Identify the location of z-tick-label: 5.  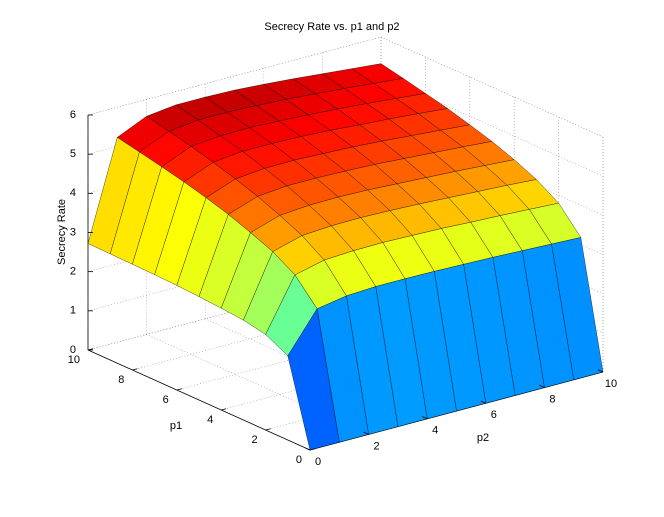
(73, 154).